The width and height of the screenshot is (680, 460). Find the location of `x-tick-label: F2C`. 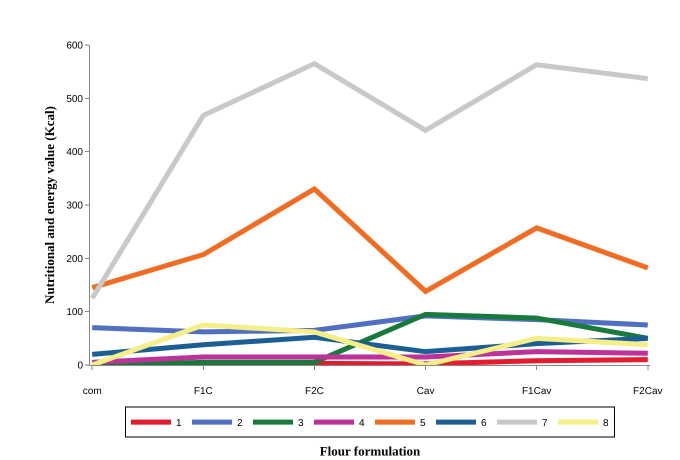

x-tick-label: F2C is located at coordinates (314, 391).